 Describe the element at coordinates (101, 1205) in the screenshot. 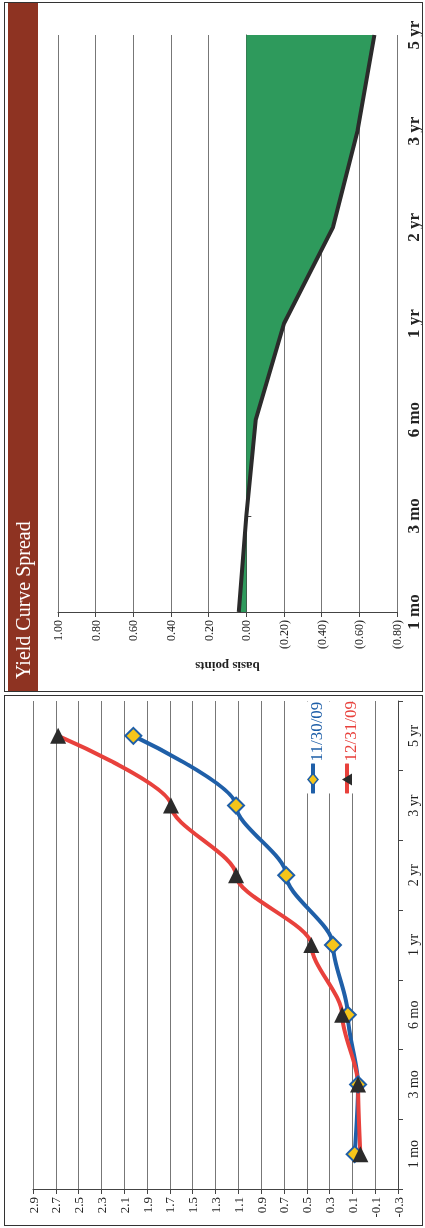

I see `x-tick-label: 2.3` at that location.